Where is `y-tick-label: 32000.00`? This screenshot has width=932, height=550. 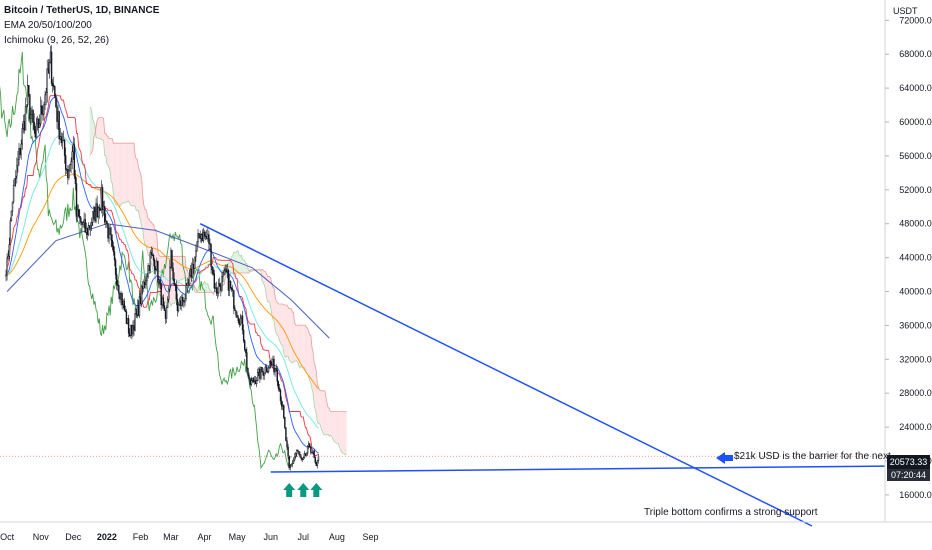
y-tick-label: 32000.00 is located at coordinates (915, 359).